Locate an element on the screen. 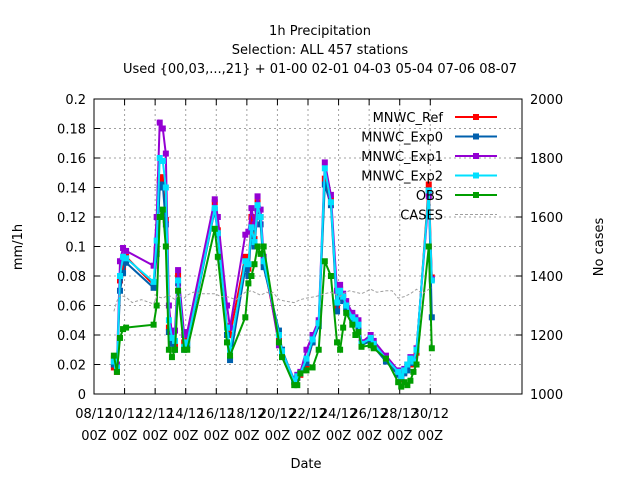 Image resolution: width=640 pixels, height=480 pixels. x-tick-label-date: 30/12 is located at coordinates (430, 414).